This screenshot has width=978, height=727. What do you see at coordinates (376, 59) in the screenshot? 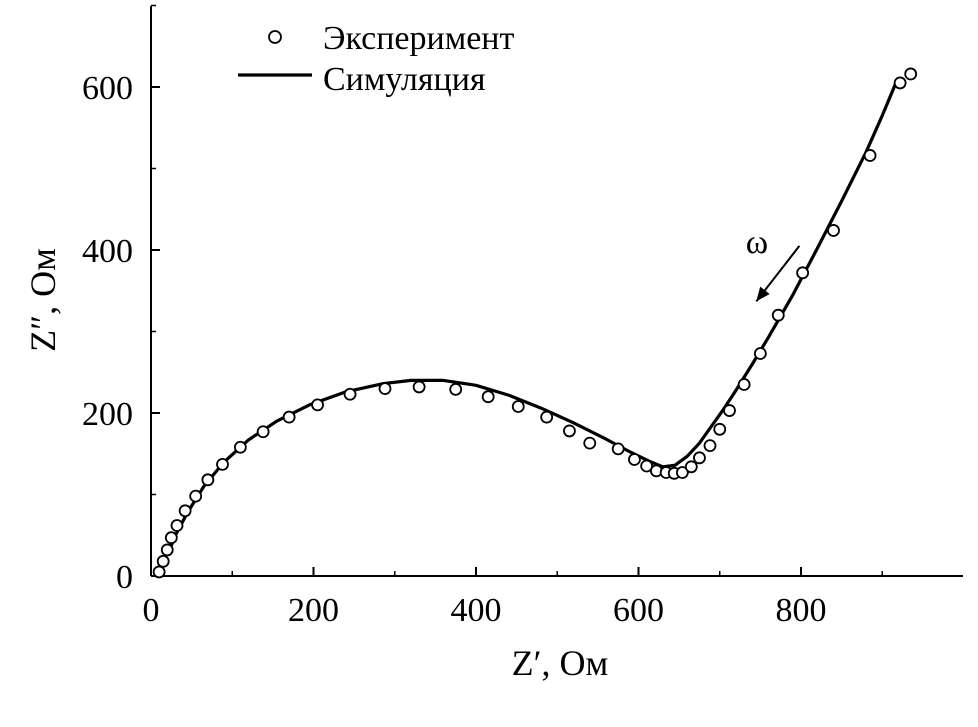
I see `legend: Эксперимент Симуляция` at bounding box center [376, 59].